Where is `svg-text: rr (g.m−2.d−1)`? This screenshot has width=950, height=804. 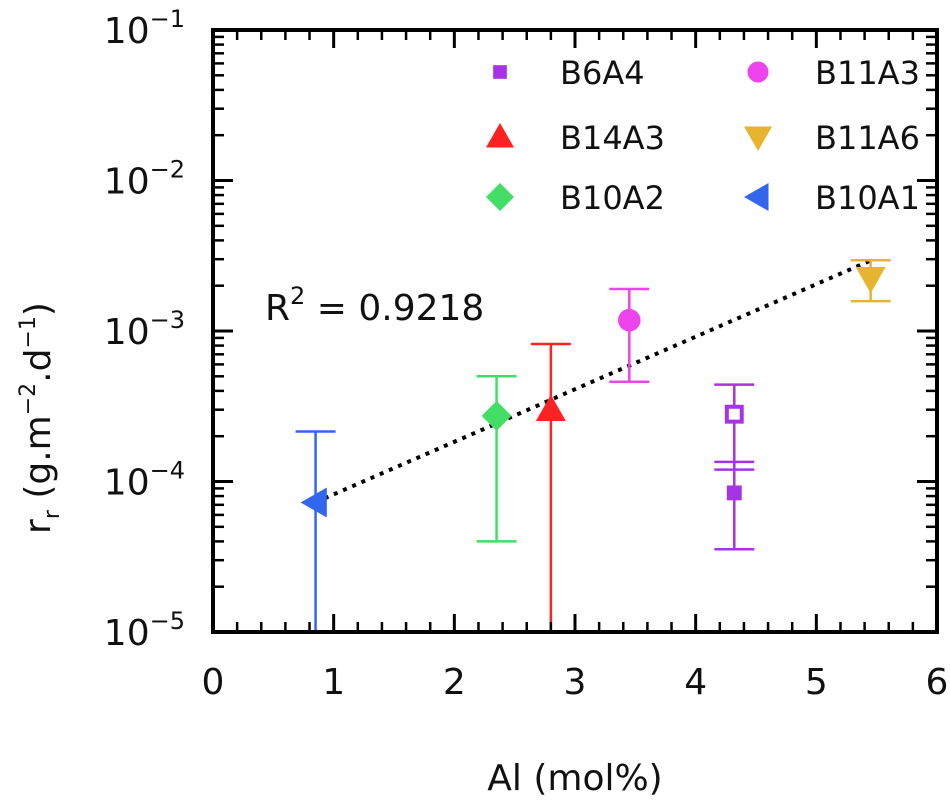 svg-text: rr (g.m−2.d−1) is located at coordinates (40, 418).